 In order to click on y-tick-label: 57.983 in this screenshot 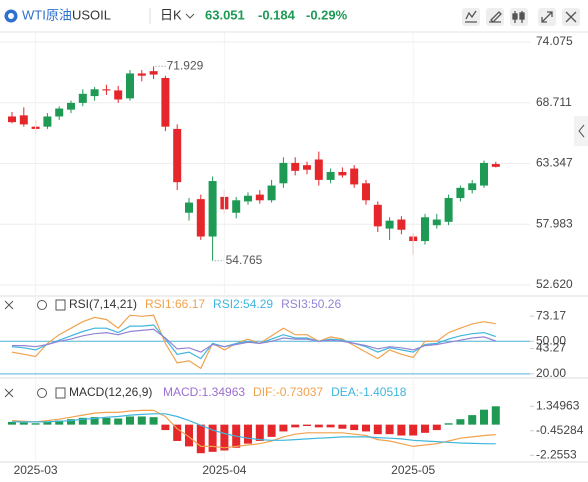, I will do `click(554, 223)`.